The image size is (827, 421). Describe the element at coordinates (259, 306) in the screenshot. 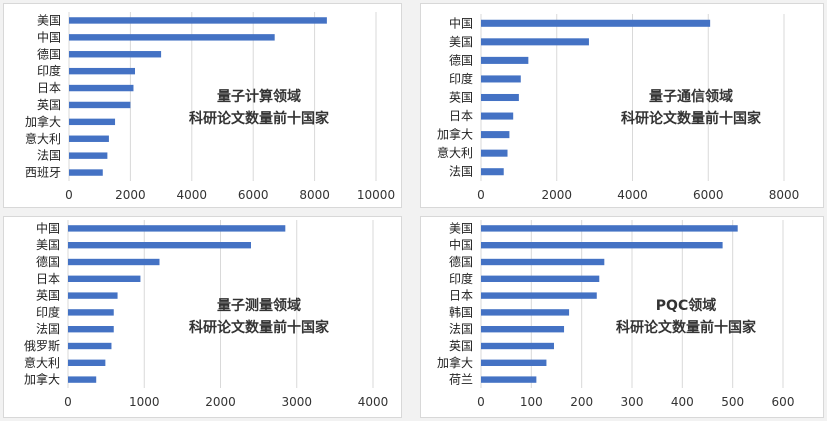

I see `chart-title-line-1: 量子测量领域` at that location.